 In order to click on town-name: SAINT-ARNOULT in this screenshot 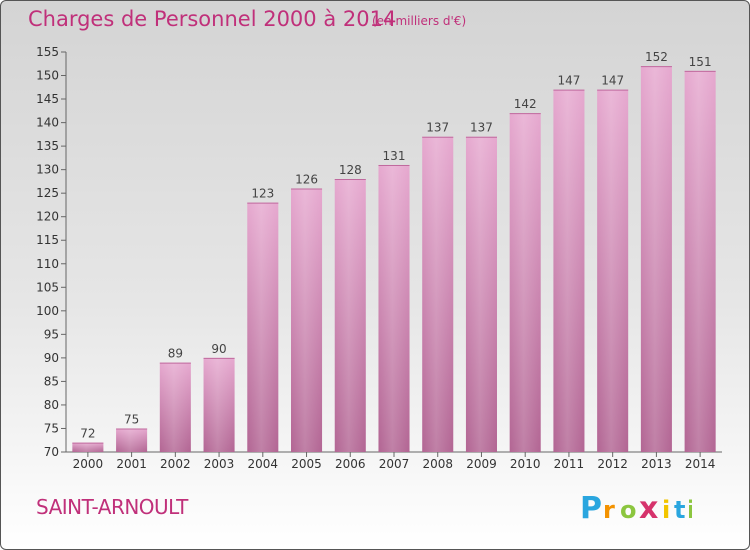, I will do `click(112, 507)`.